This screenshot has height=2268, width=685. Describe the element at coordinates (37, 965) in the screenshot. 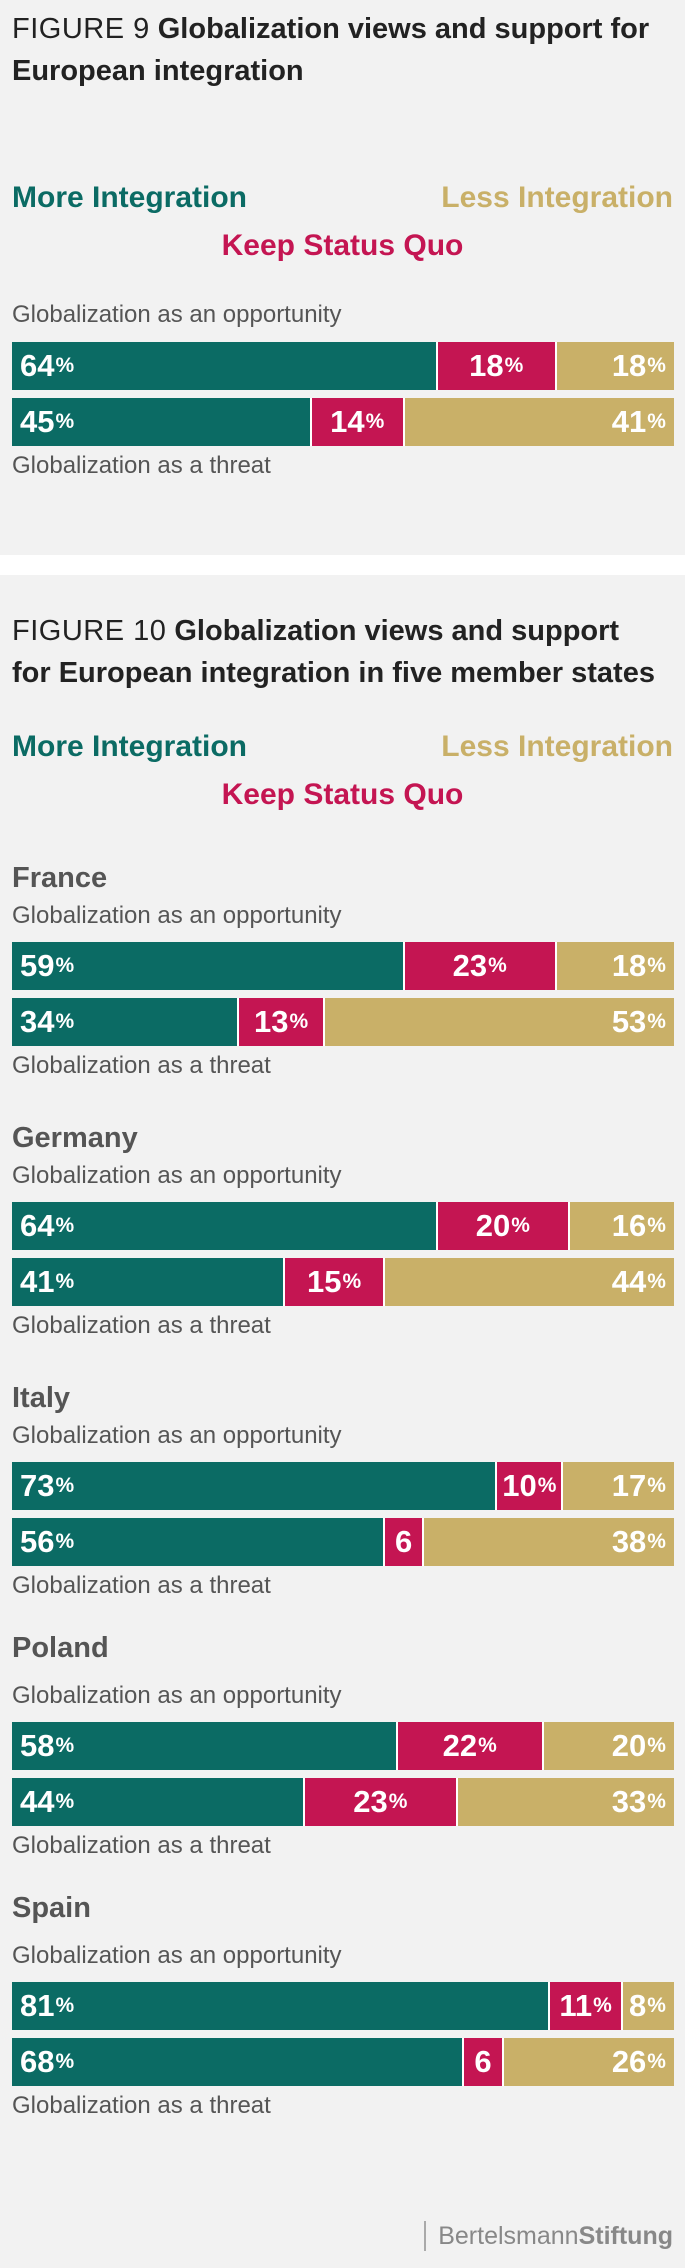

I see `data-label: 59` at that location.